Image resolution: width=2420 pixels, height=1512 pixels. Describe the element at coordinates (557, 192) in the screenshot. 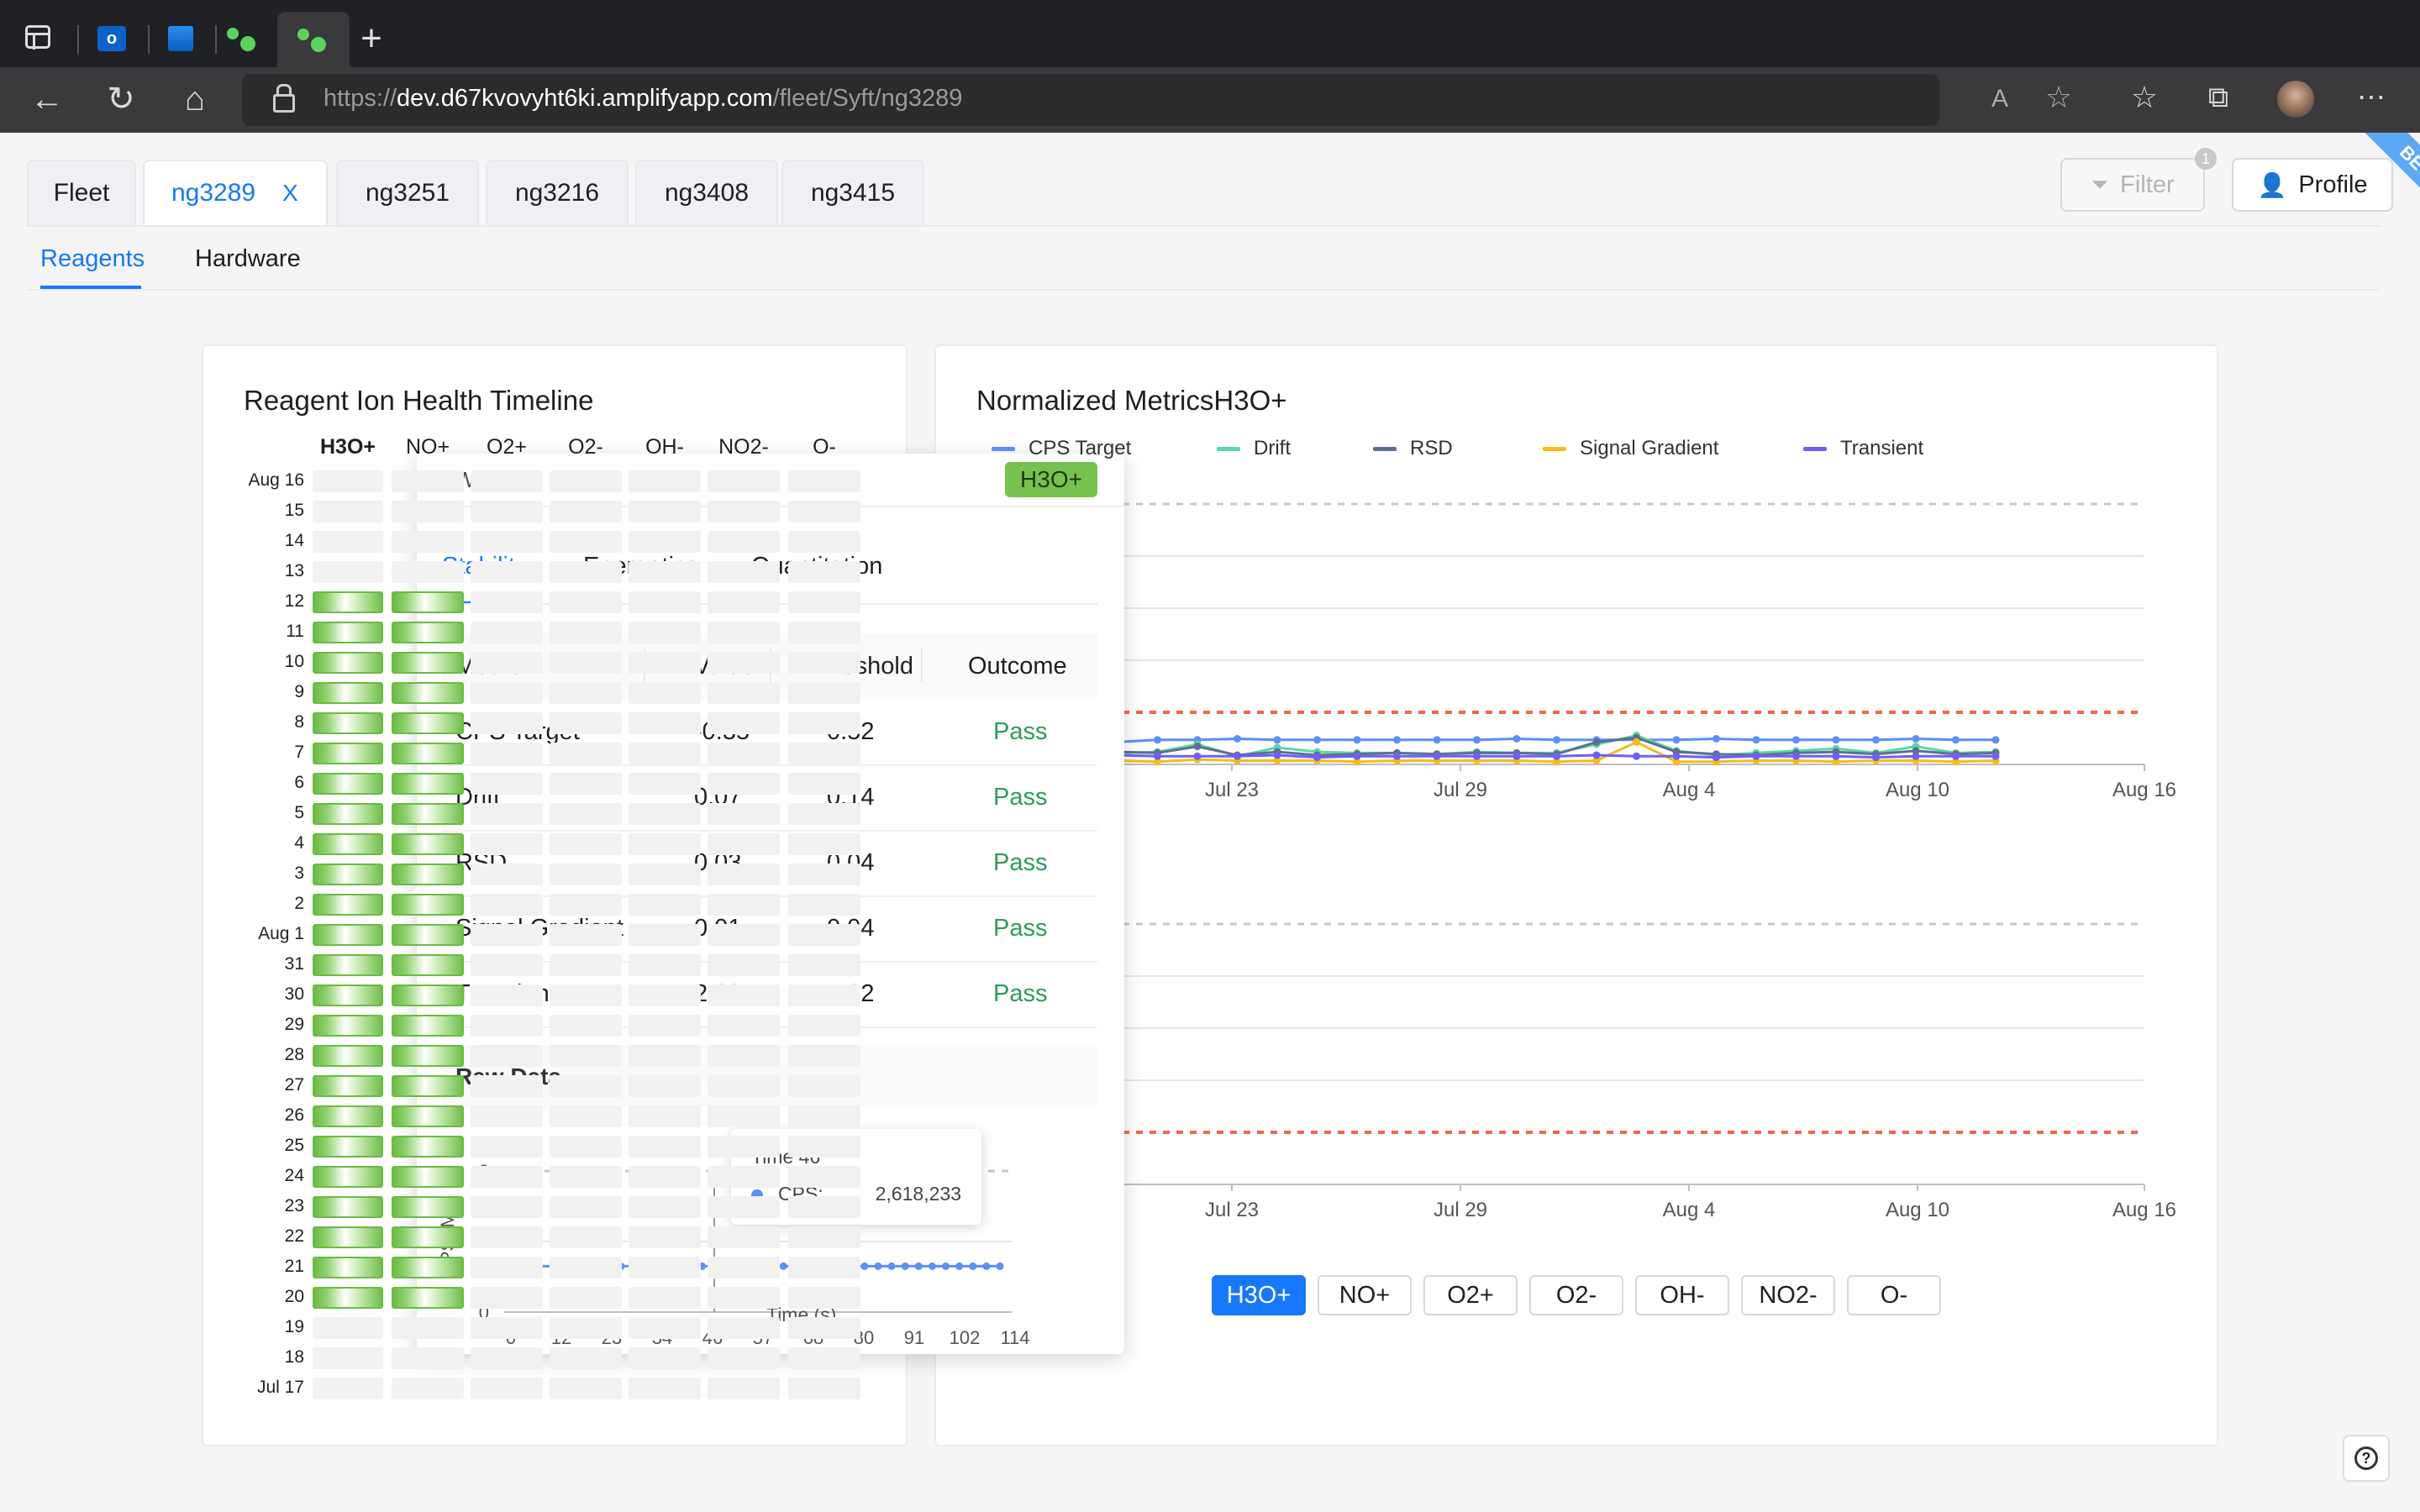

I see `tab-ng3216: ng3216` at that location.